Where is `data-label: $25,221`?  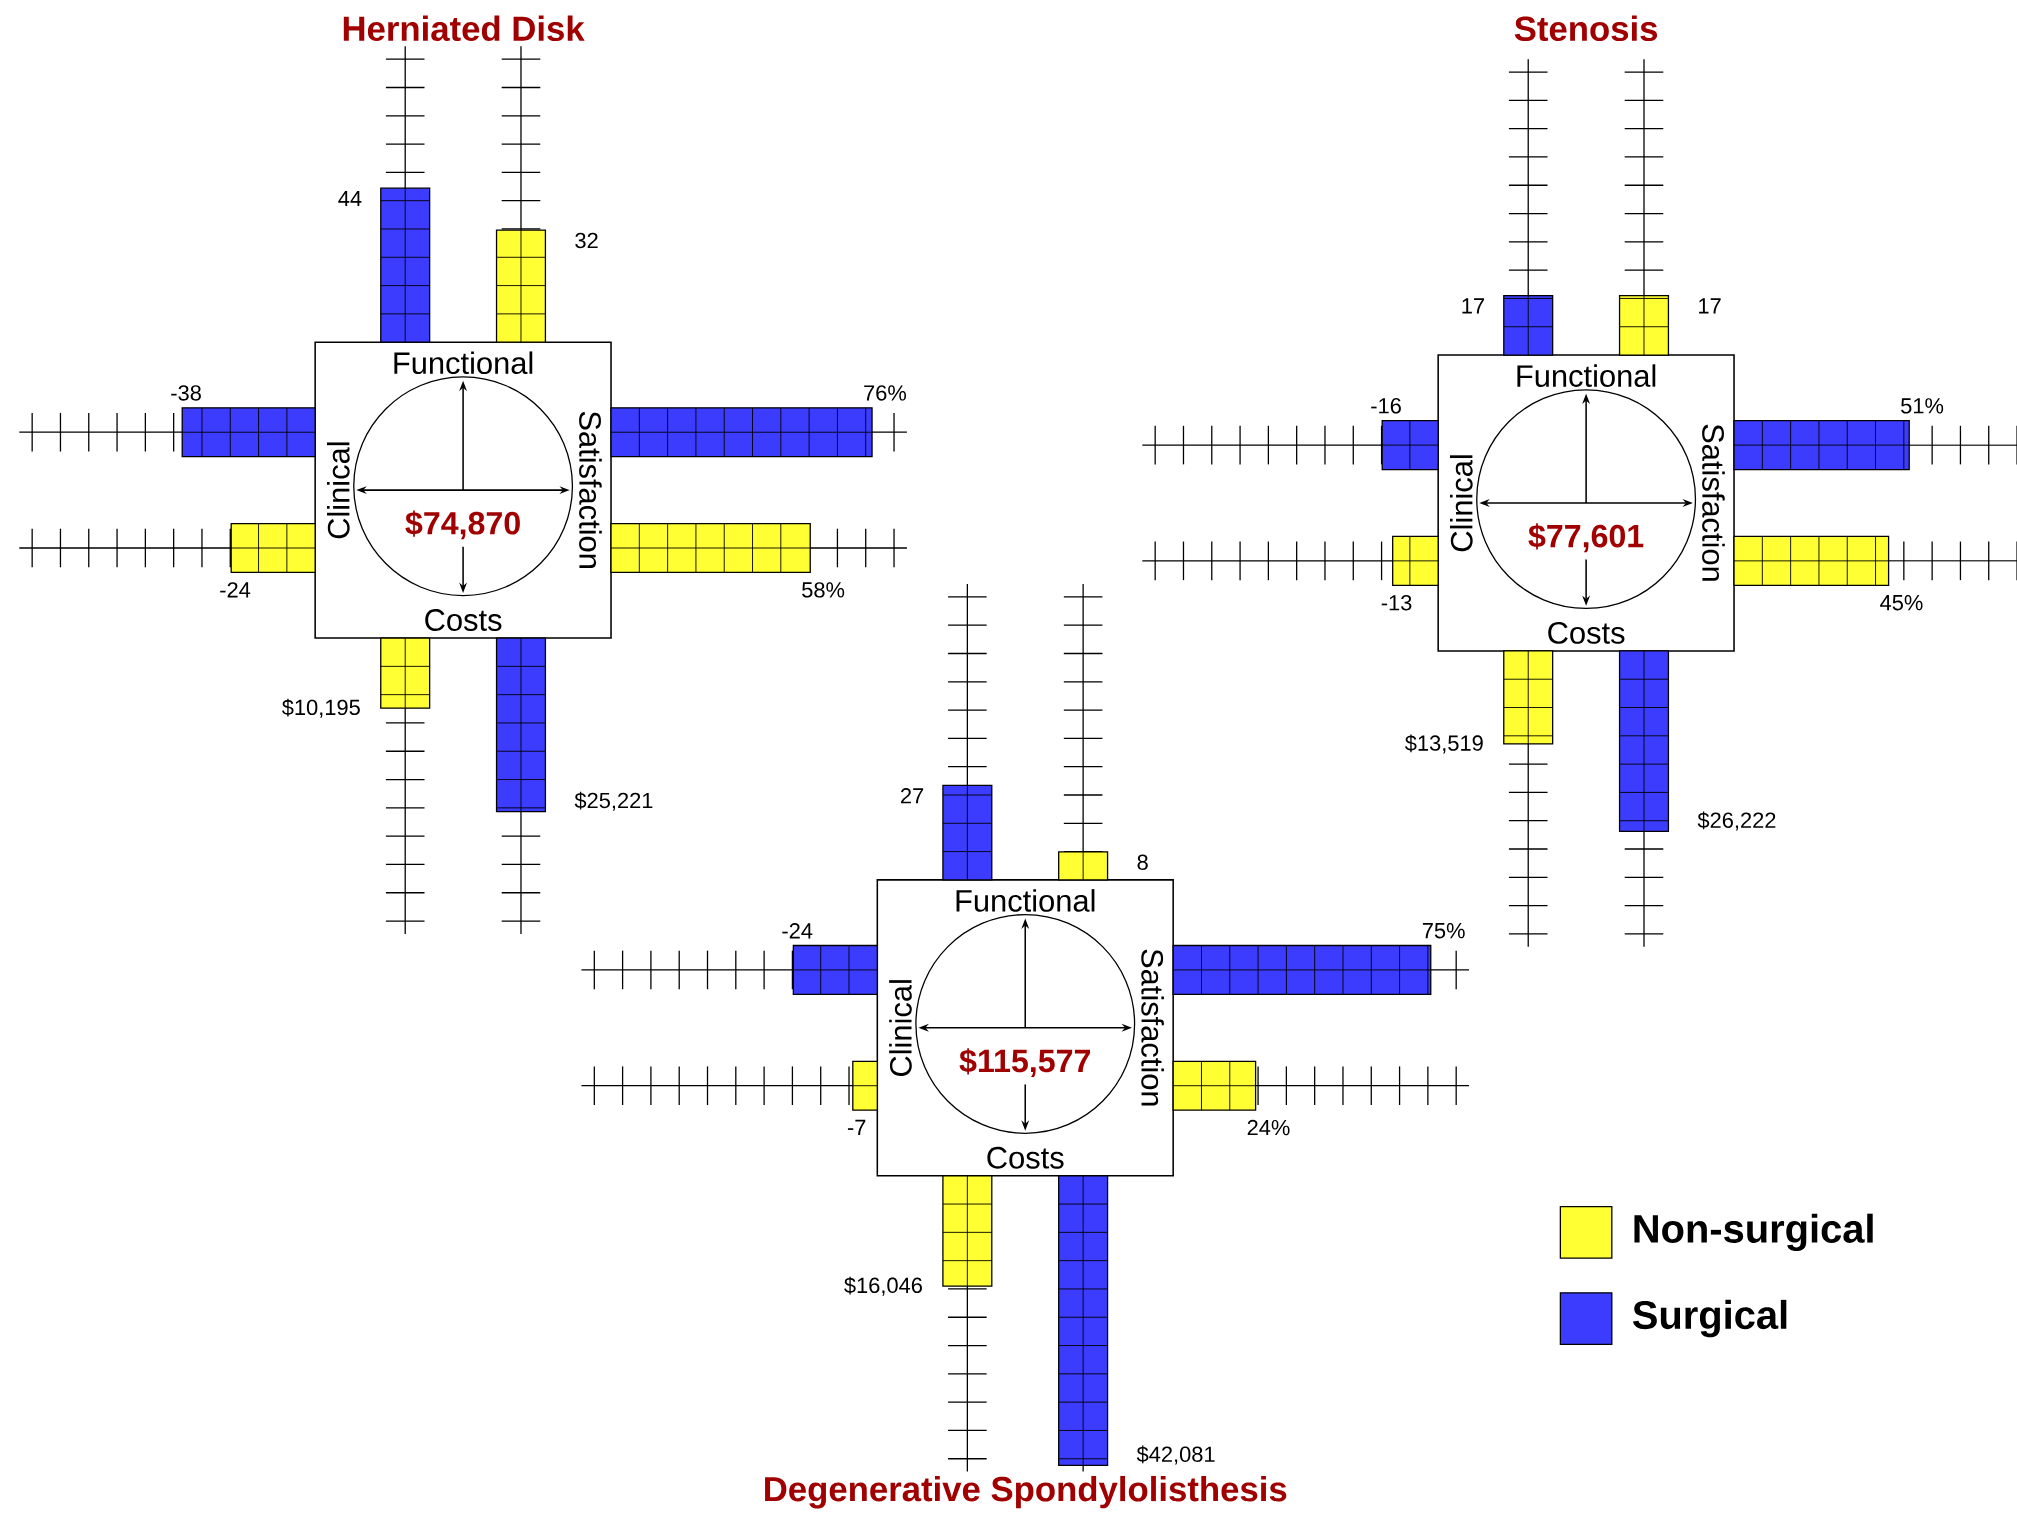 data-label: $25,221 is located at coordinates (613, 801).